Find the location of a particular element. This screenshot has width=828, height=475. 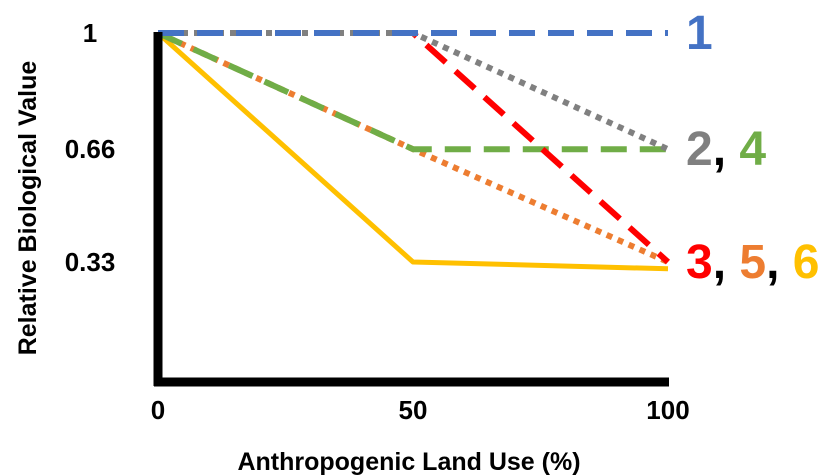

series-end-label-part: 4 is located at coordinates (752, 149).